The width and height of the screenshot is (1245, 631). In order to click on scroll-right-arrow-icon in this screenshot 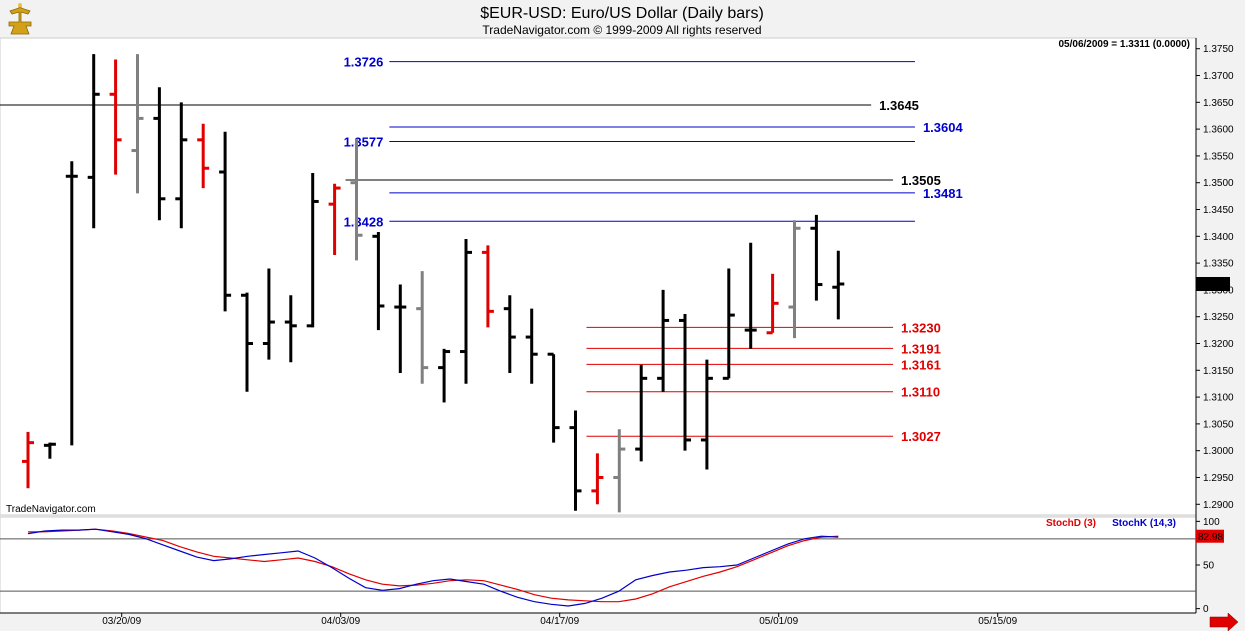, I will do `click(1224, 621)`.